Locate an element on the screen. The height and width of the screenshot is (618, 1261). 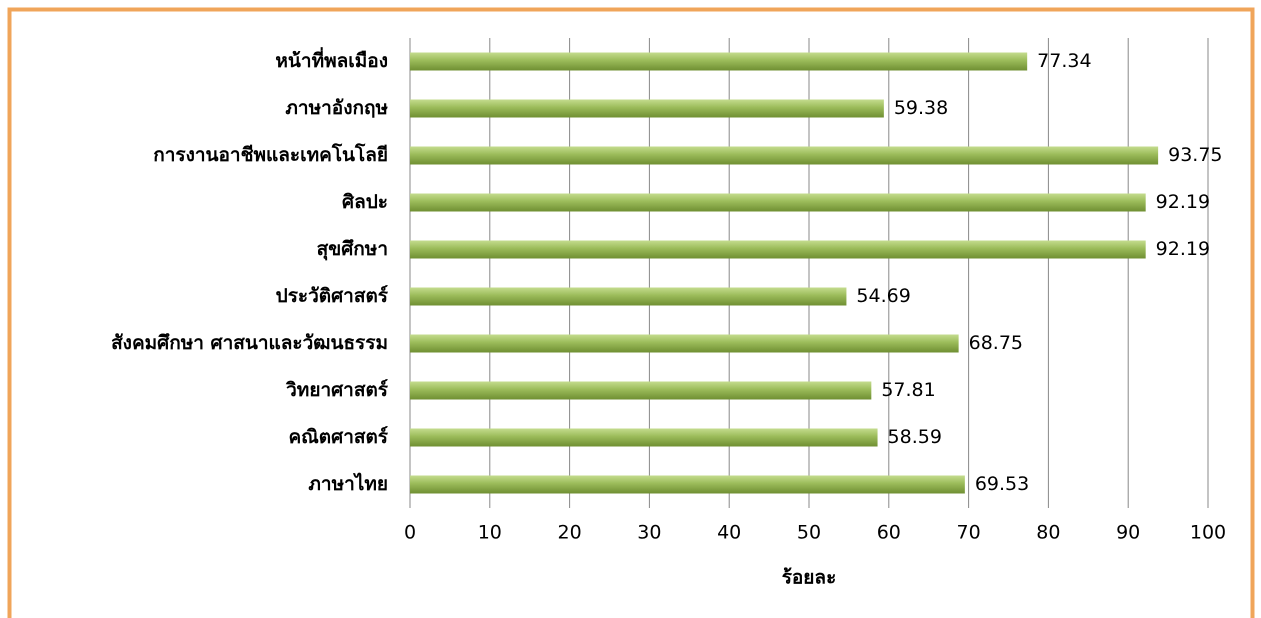
x-tick-label: 20 is located at coordinates (570, 533).